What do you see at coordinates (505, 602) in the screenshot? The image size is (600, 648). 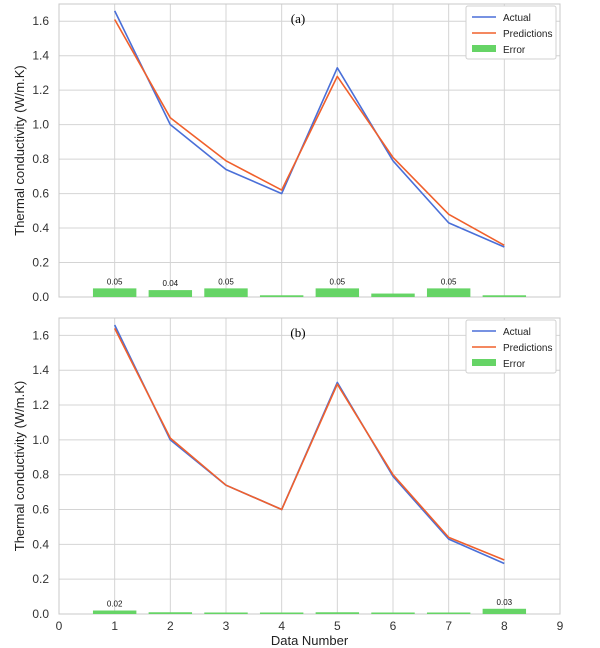 I see `bar-value-label: 0.03` at bounding box center [505, 602].